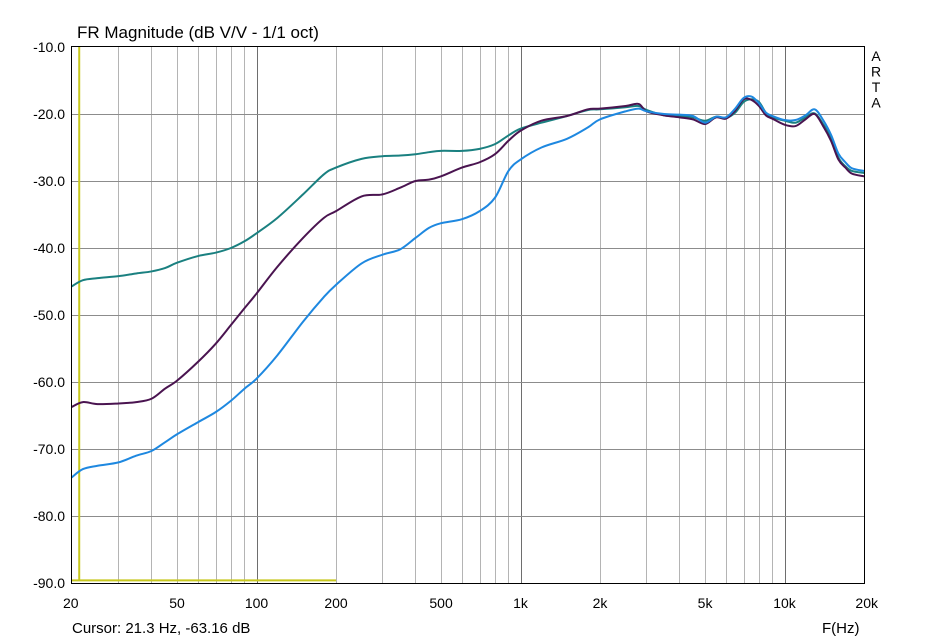 The height and width of the screenshot is (641, 937). I want to click on x-tick-label: 1k, so click(521, 603).